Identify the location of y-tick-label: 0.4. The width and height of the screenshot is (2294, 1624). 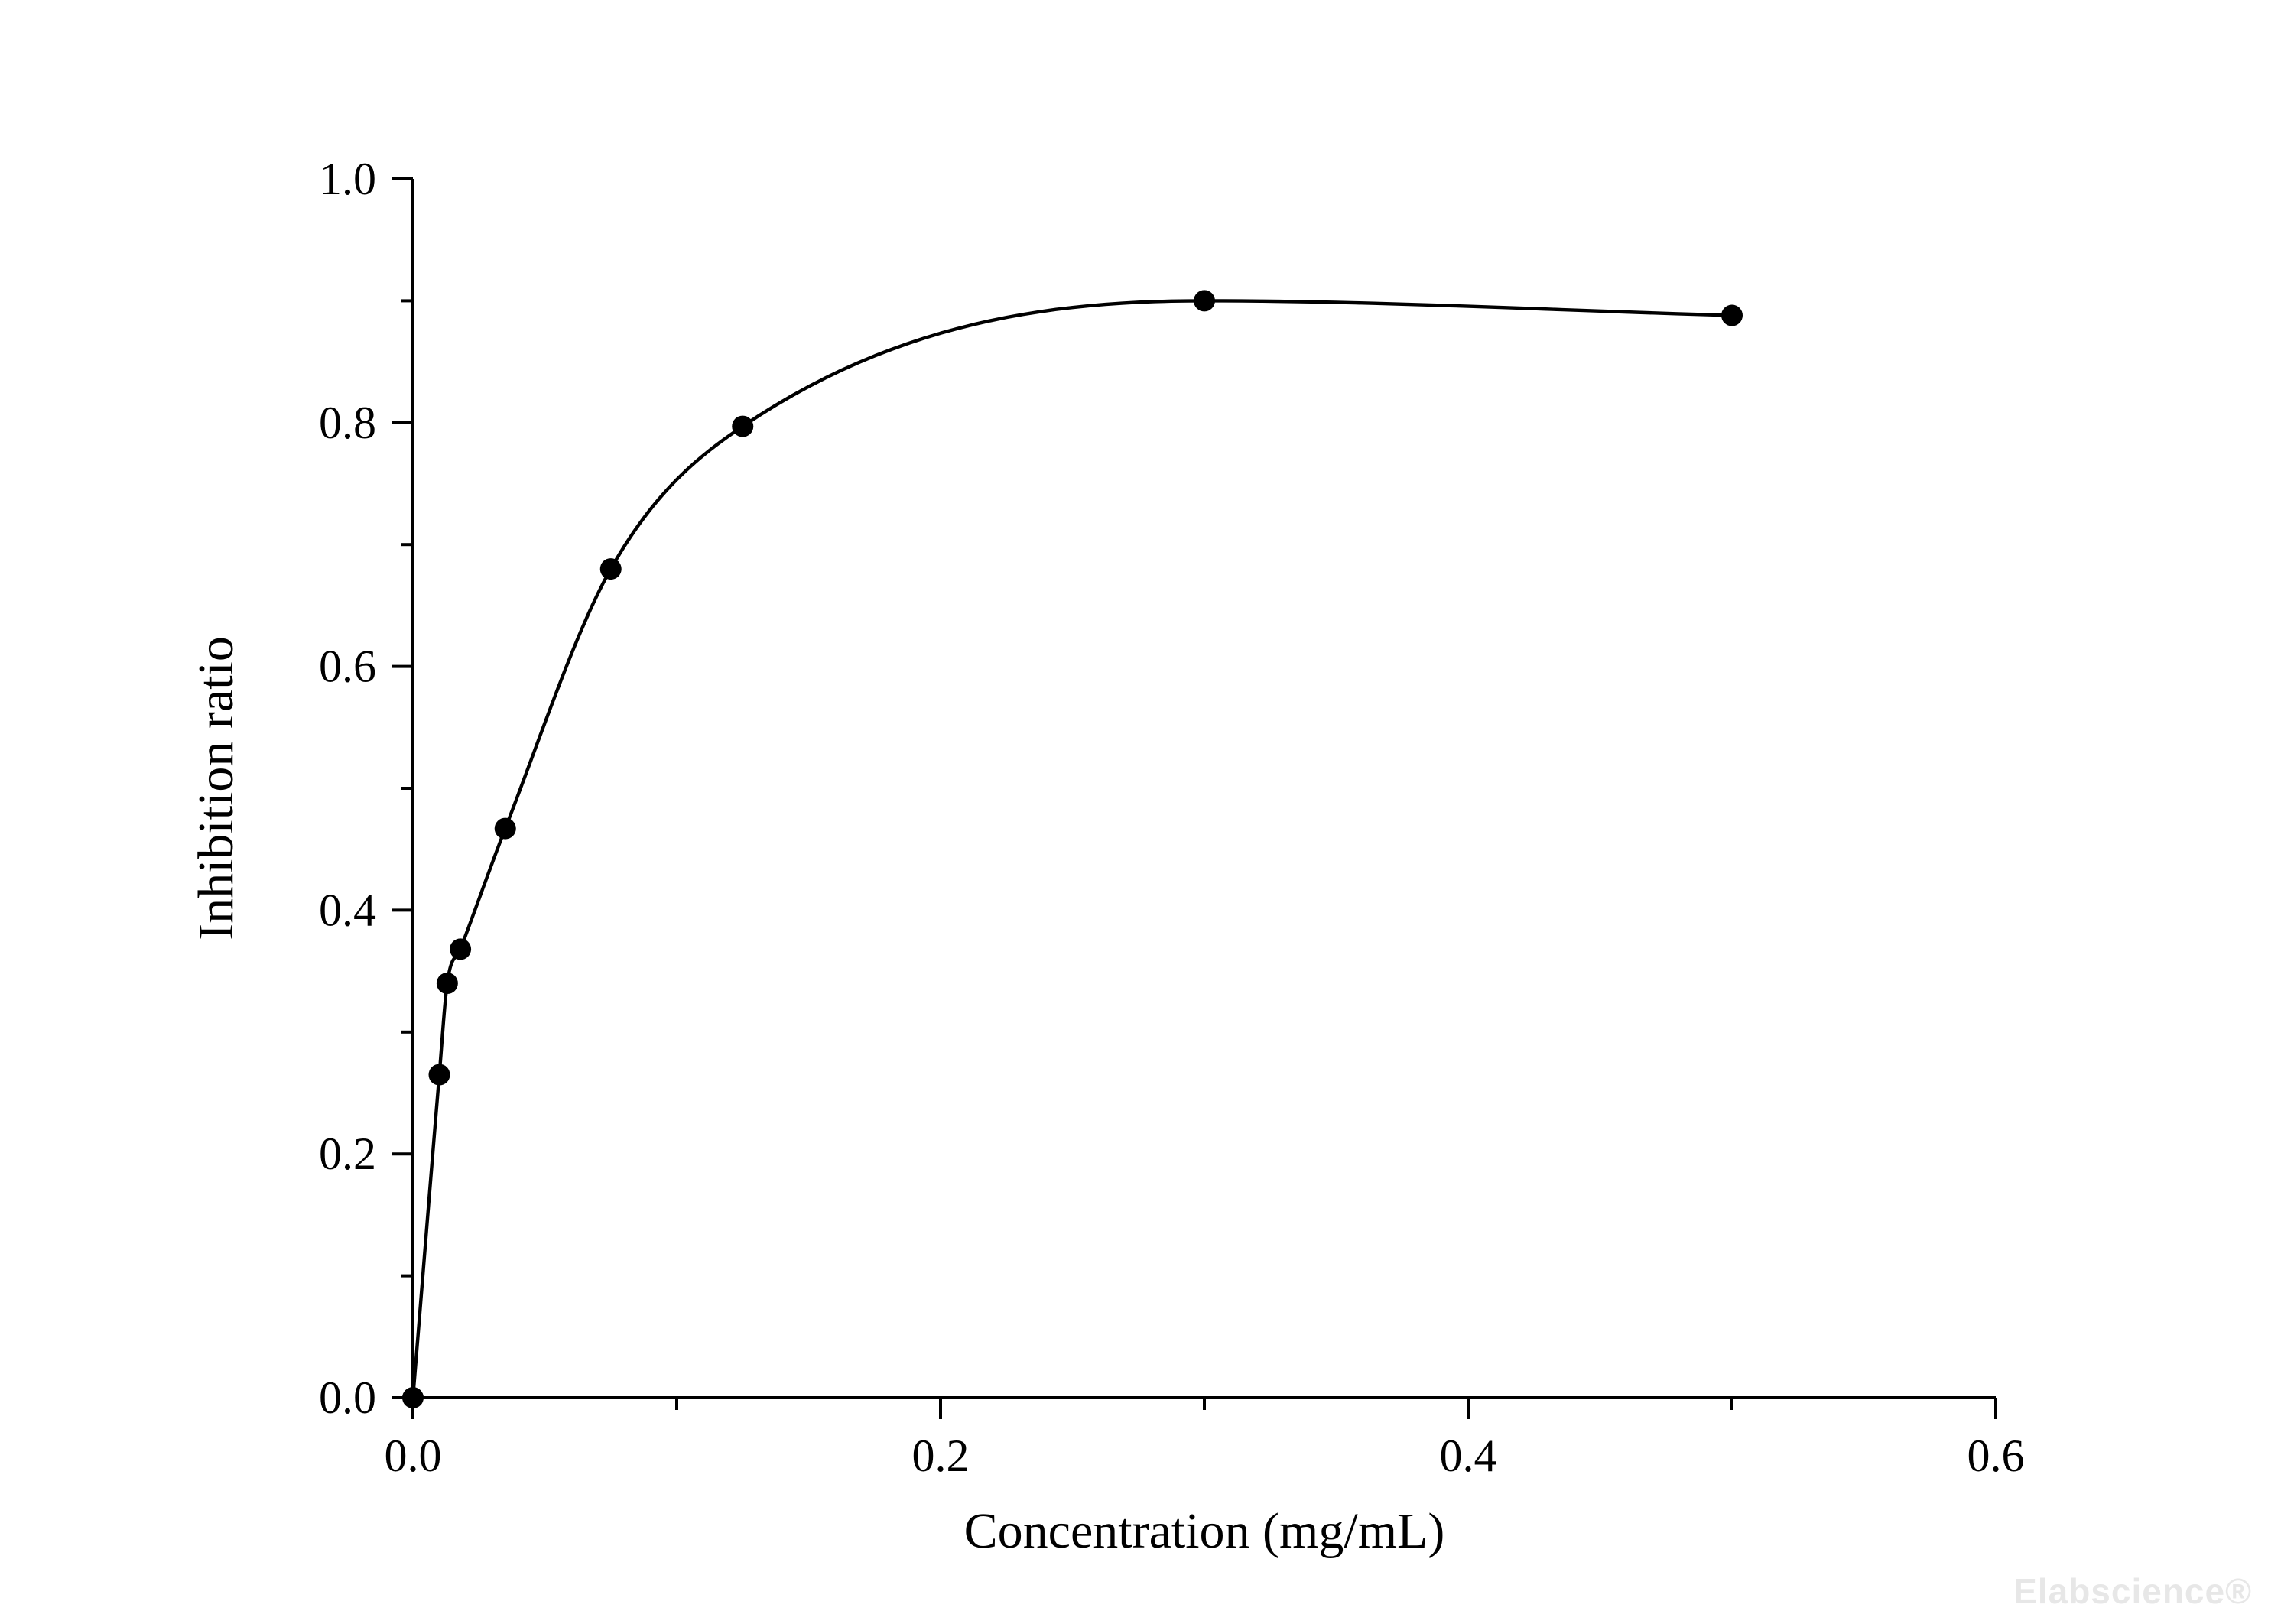
(347, 910).